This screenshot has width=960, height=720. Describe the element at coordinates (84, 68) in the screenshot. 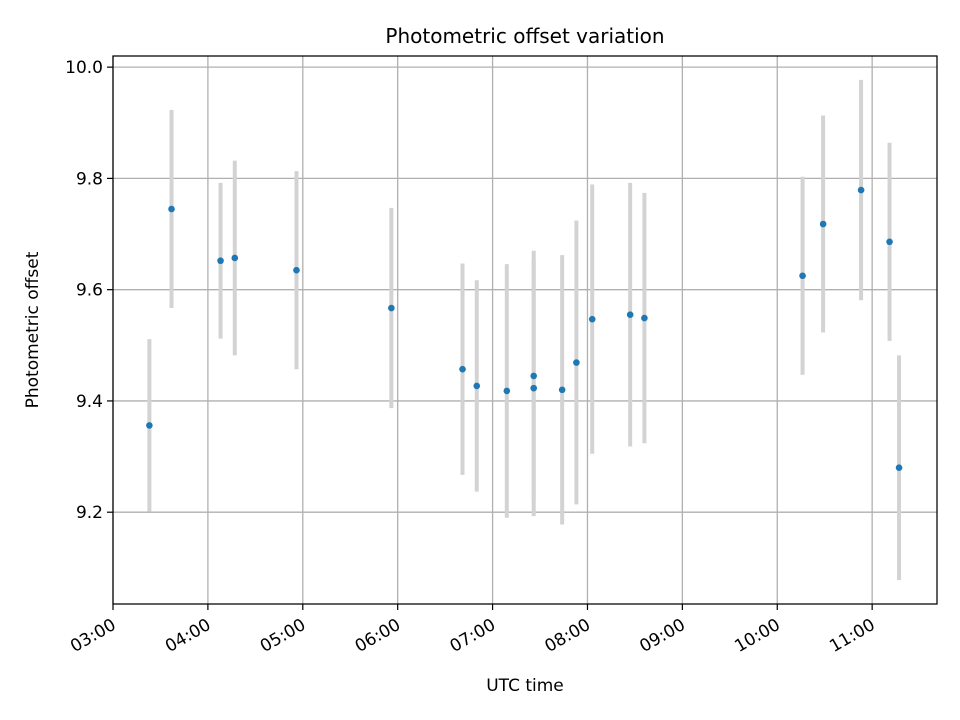

I see `y-tick-label: 10.0` at that location.